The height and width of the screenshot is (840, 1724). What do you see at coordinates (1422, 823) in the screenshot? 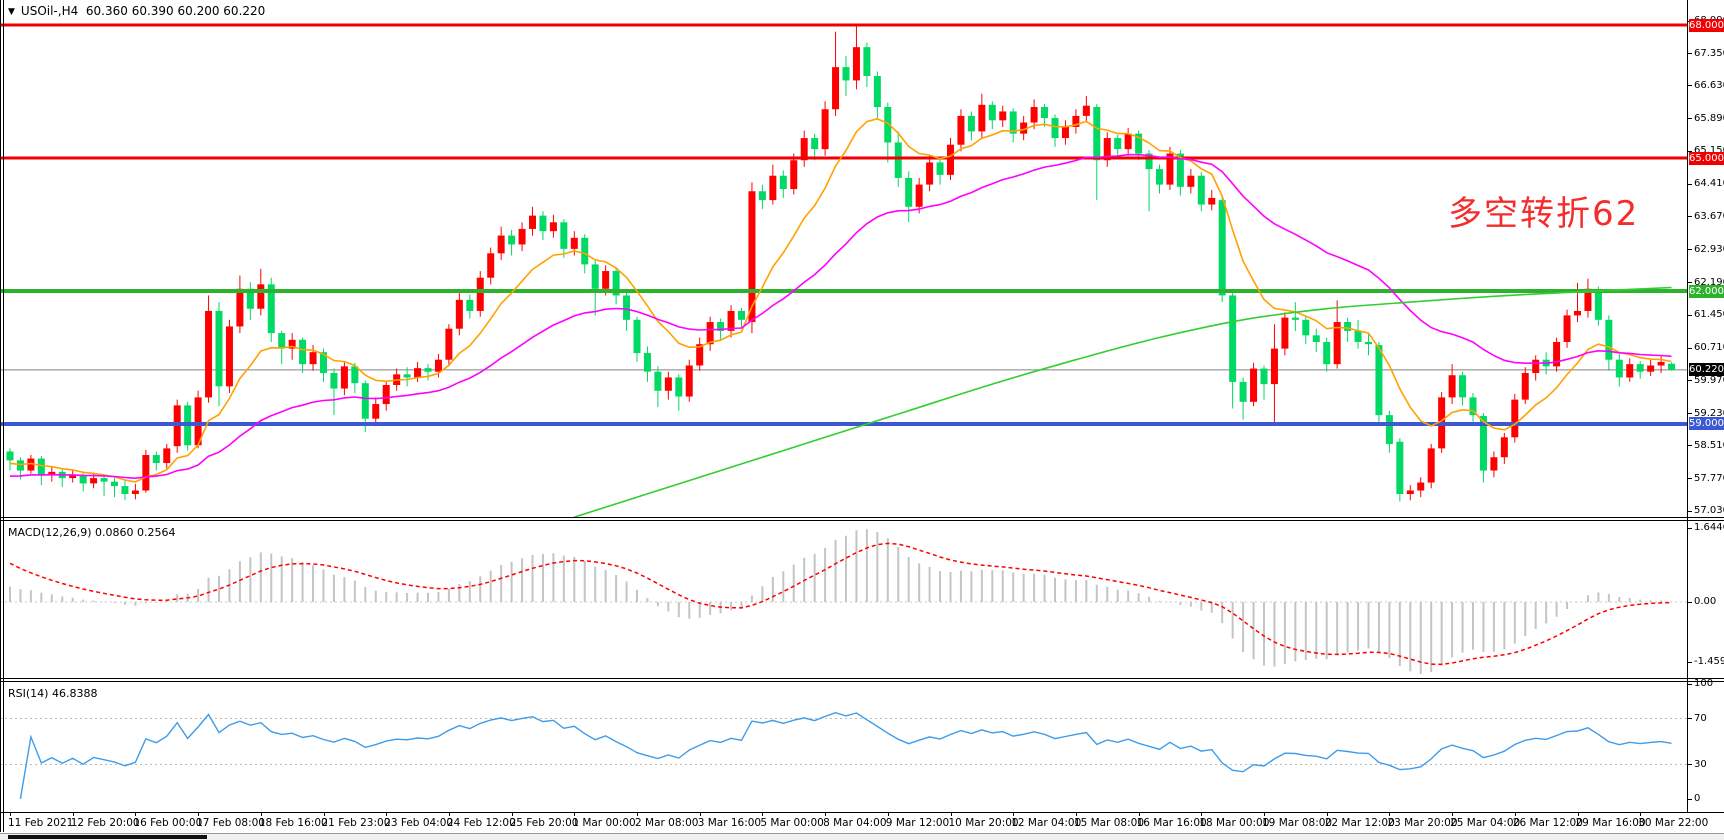
I see `date-tick-label: 23 Mar 20:00` at bounding box center [1422, 823].